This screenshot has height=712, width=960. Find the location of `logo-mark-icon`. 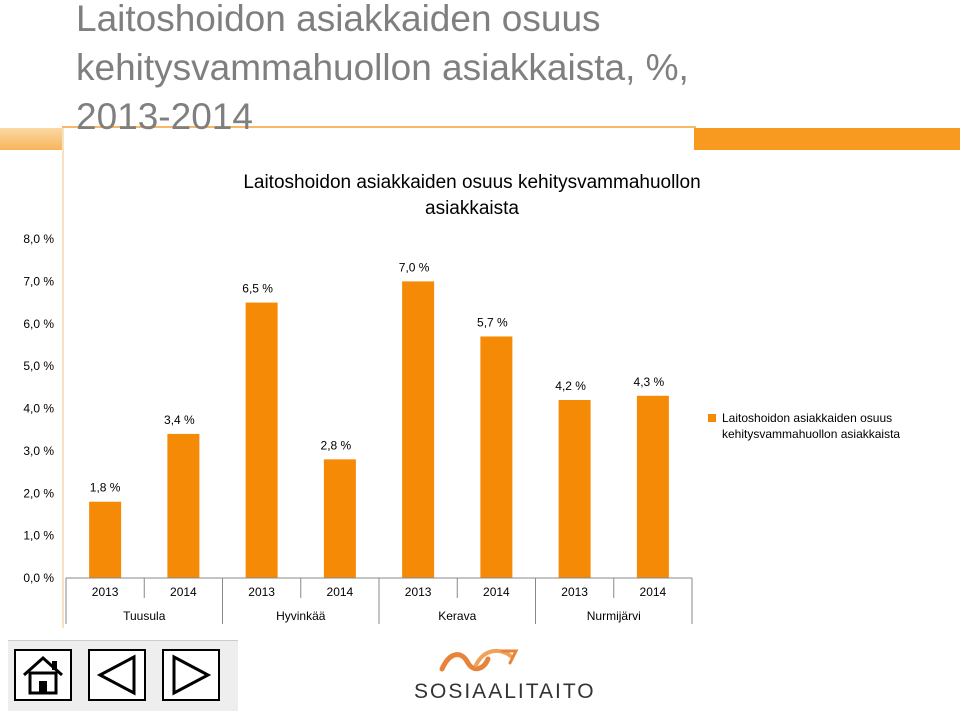

logo-mark-icon is located at coordinates (479, 660).